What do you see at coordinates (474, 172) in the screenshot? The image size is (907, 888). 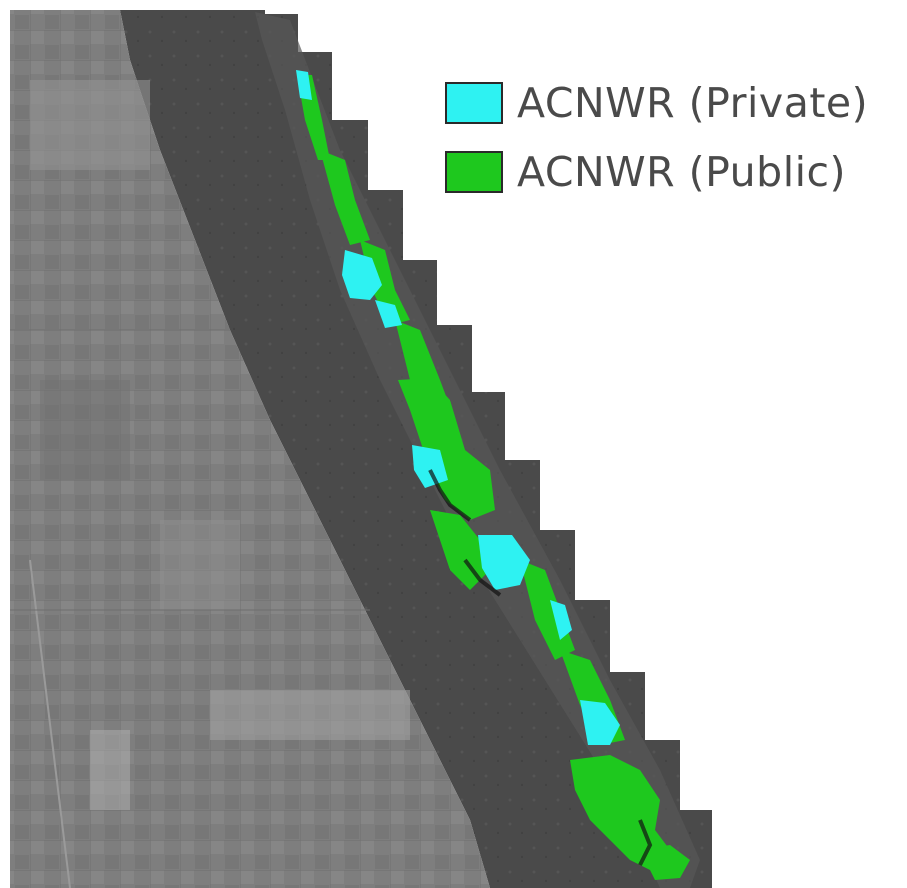 I see `public-swatch` at bounding box center [474, 172].